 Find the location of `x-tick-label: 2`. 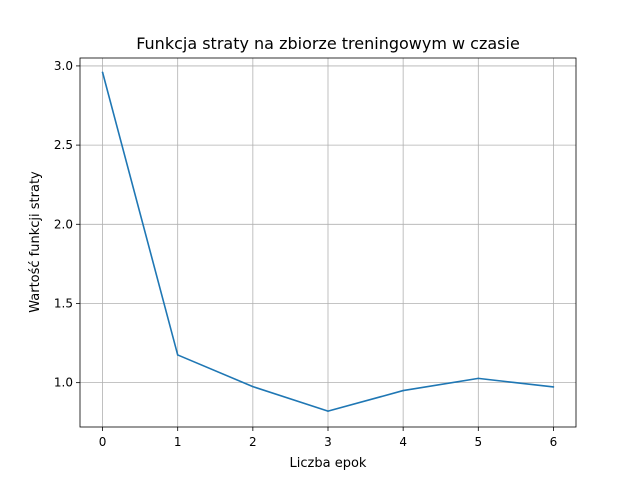

x-tick-label: 2 is located at coordinates (253, 442).